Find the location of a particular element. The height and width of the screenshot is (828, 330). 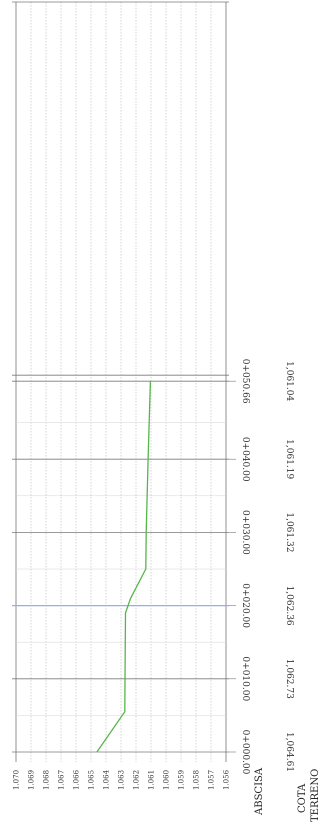

elevation-tick-label: 1.058 is located at coordinates (197, 780).